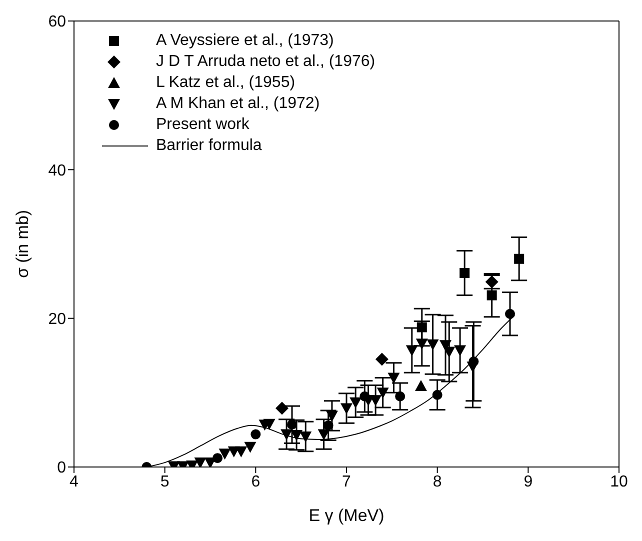  What do you see at coordinates (57, 22) in the screenshot?
I see `y-tick-label: 60` at bounding box center [57, 22].